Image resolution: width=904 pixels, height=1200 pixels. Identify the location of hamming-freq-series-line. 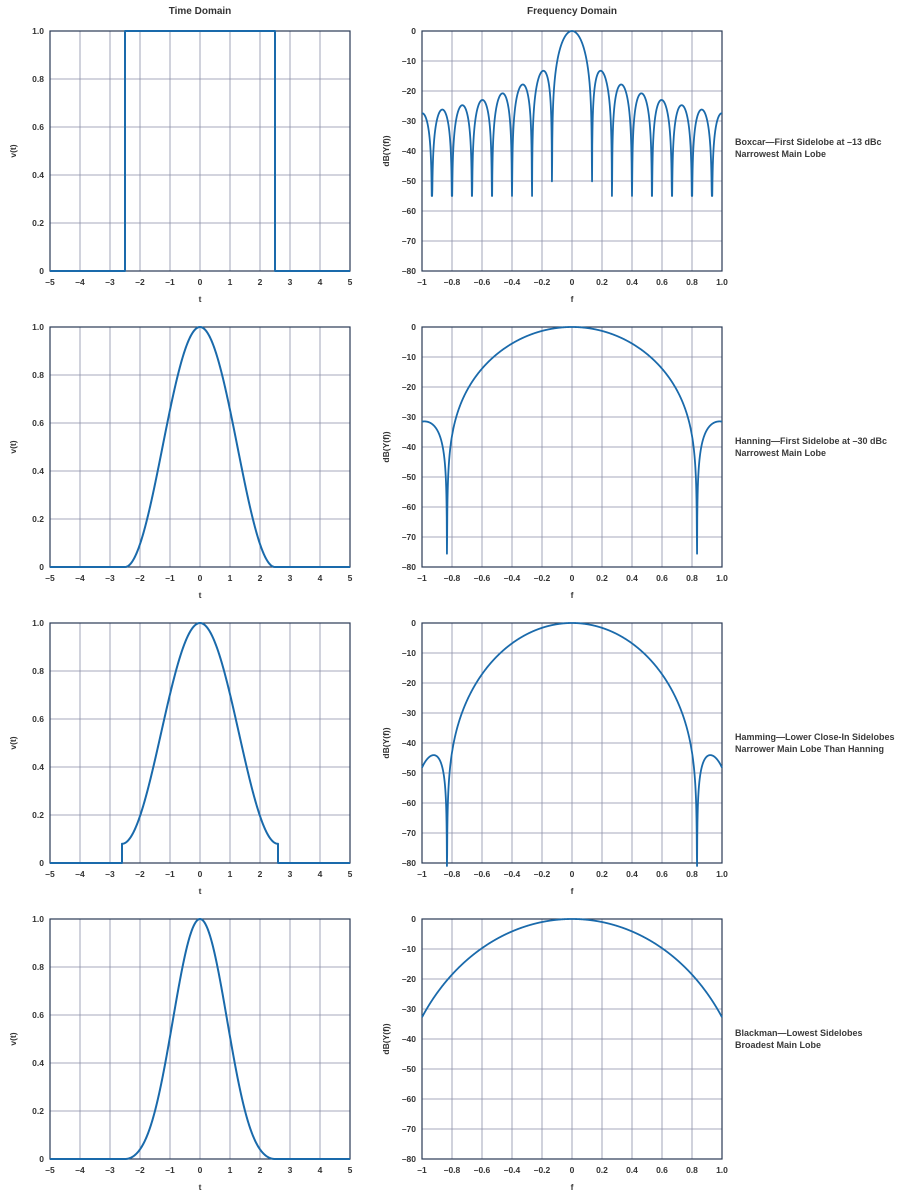
(572, 744).